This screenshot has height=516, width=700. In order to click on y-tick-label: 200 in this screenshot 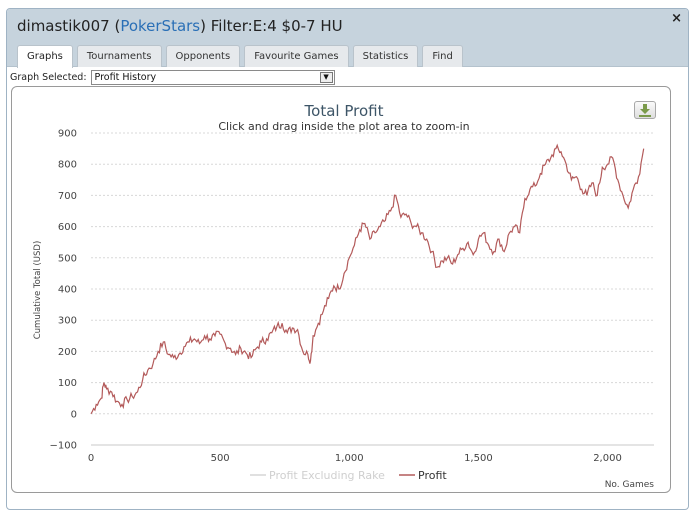, I will do `click(67, 352)`.